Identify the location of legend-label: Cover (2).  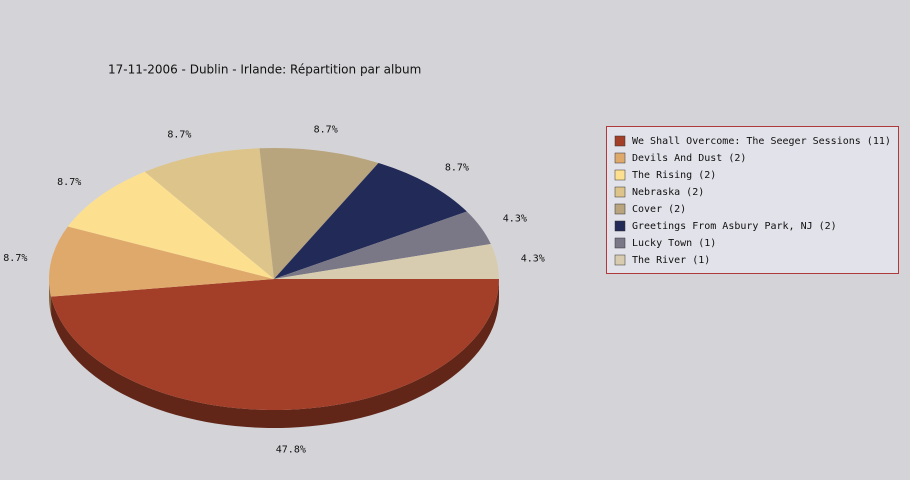
(659, 209).